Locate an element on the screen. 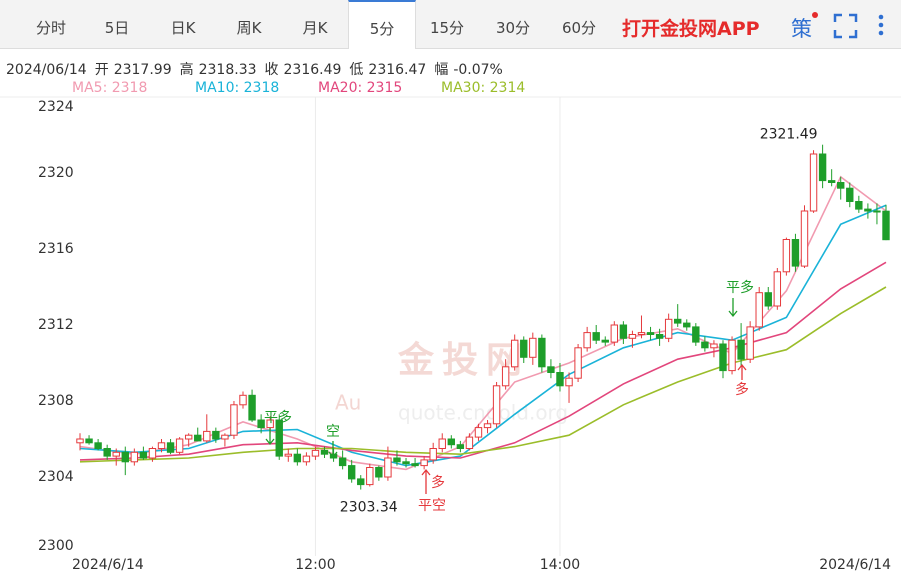 This screenshot has width=901, height=574. info-low-label: 低 is located at coordinates (356, 70).